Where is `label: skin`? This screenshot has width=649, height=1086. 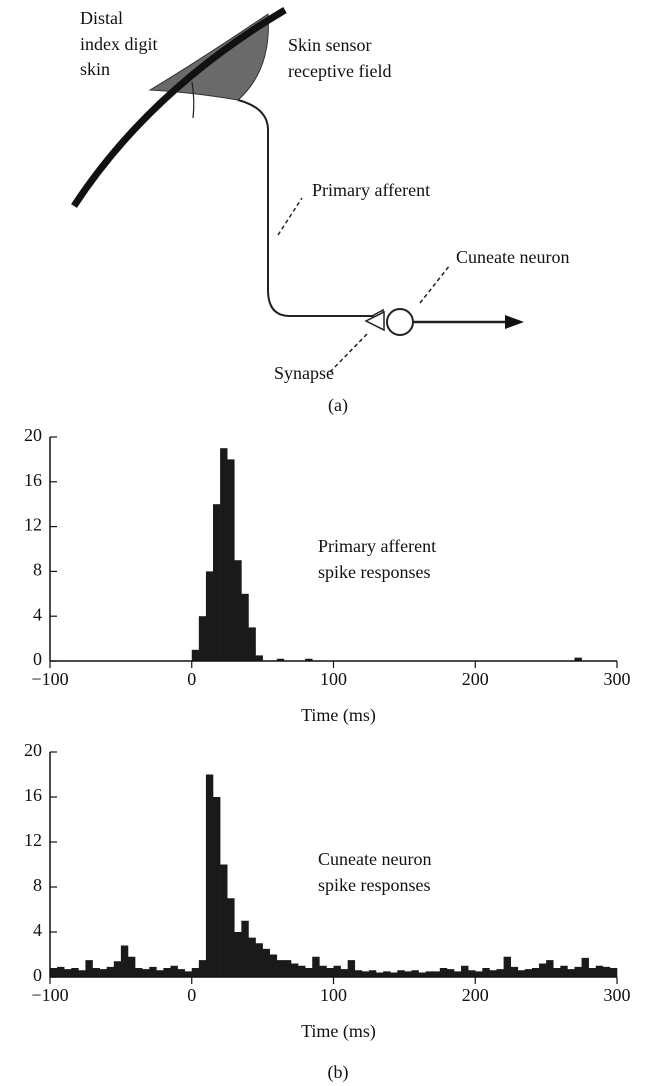
label: skin is located at coordinates (95, 69).